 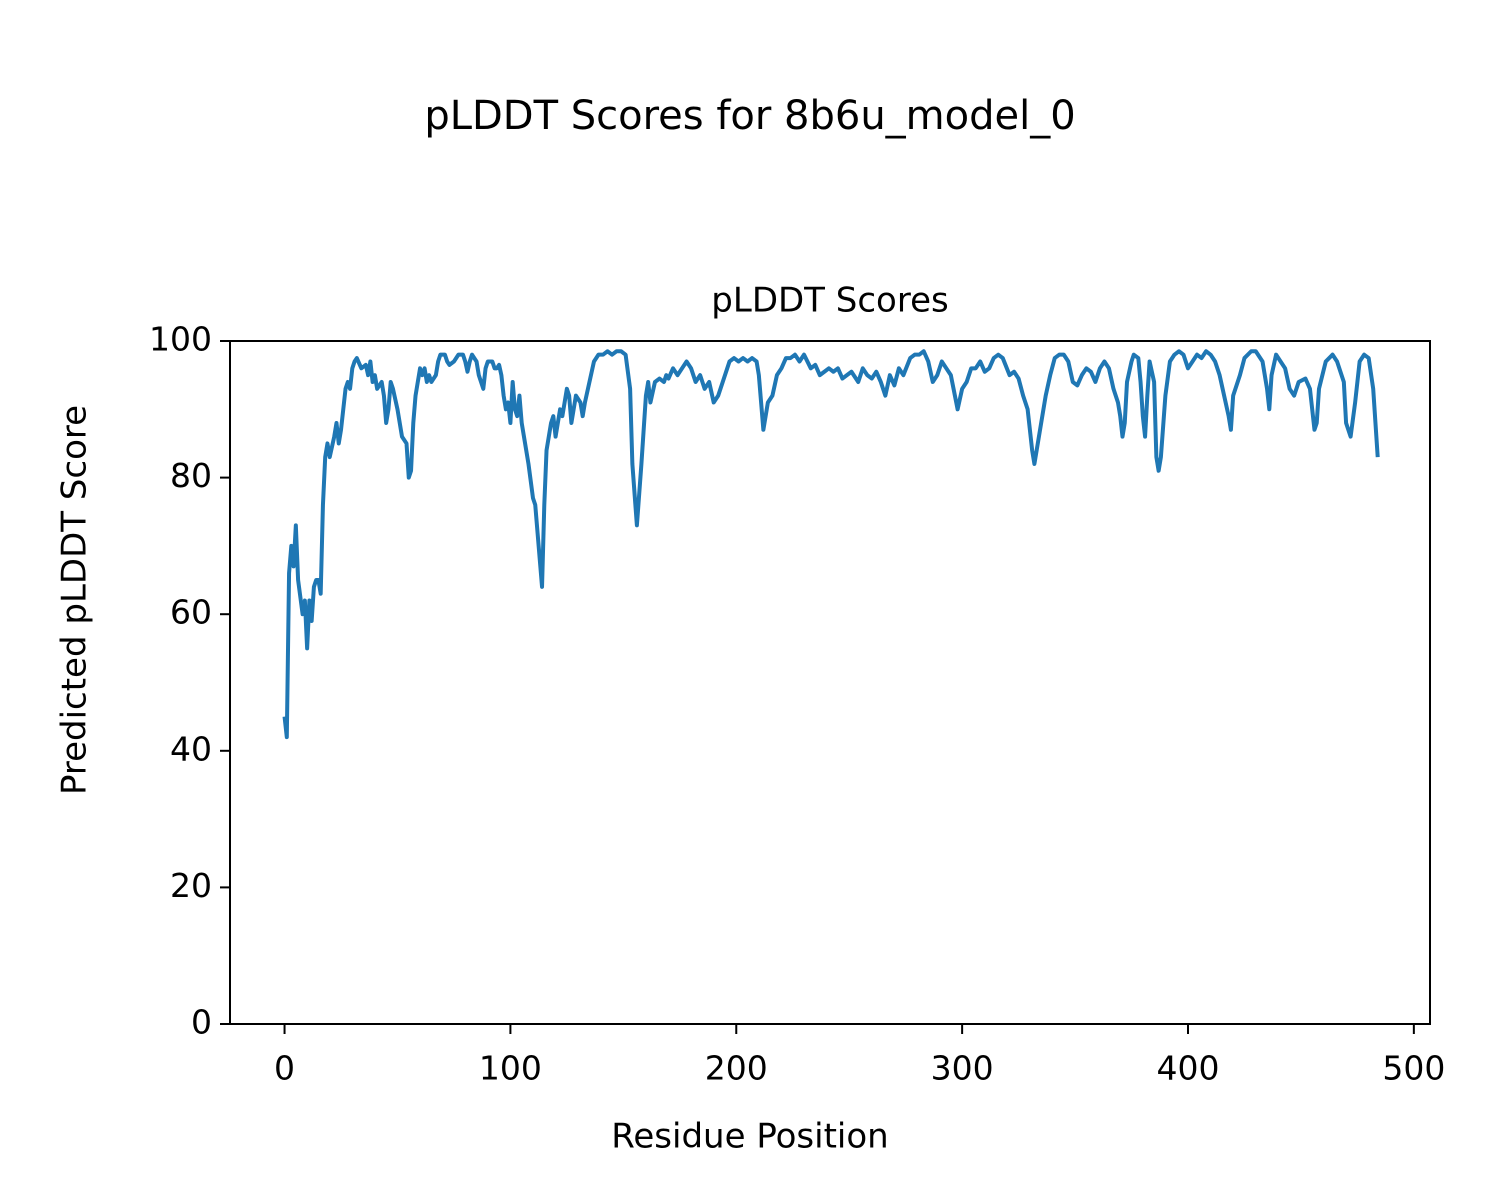 What do you see at coordinates (510, 1068) in the screenshot?
I see `x-tick-label: 100` at bounding box center [510, 1068].